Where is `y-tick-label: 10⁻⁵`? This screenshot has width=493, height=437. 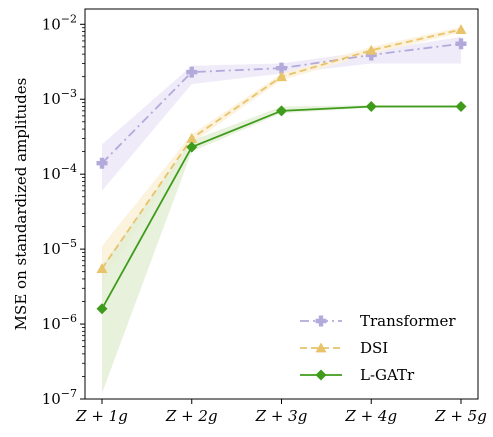
y-tick-label: 10⁻⁵ is located at coordinates (59, 247).